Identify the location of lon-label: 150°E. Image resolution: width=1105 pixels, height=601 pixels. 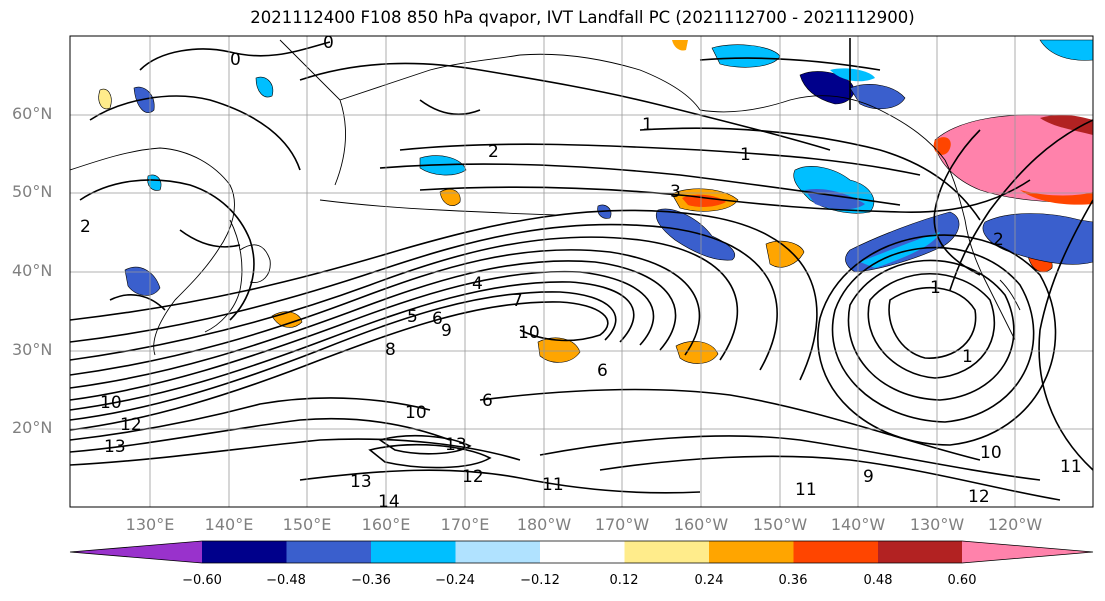
(307, 524).